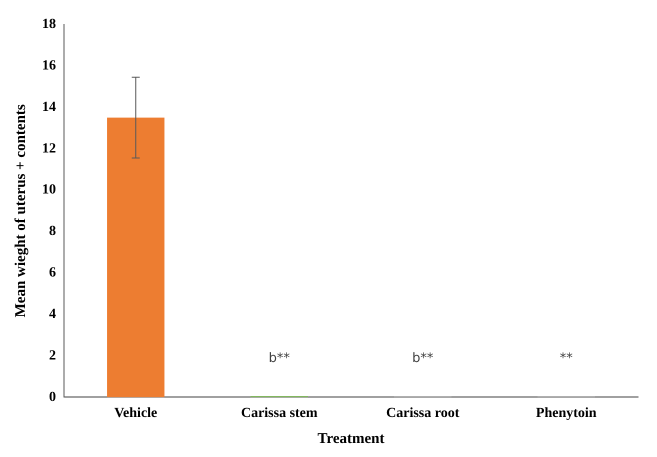 Image resolution: width=657 pixels, height=457 pixels. Describe the element at coordinates (52, 273) in the screenshot. I see `y-tick-label: 6` at that location.